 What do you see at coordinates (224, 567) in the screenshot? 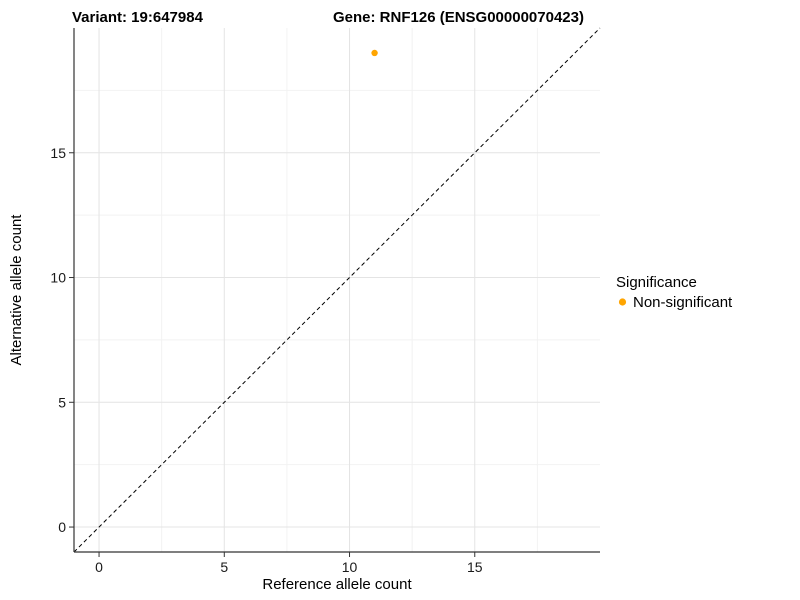
I see `x-tick-label: 5` at bounding box center [224, 567].